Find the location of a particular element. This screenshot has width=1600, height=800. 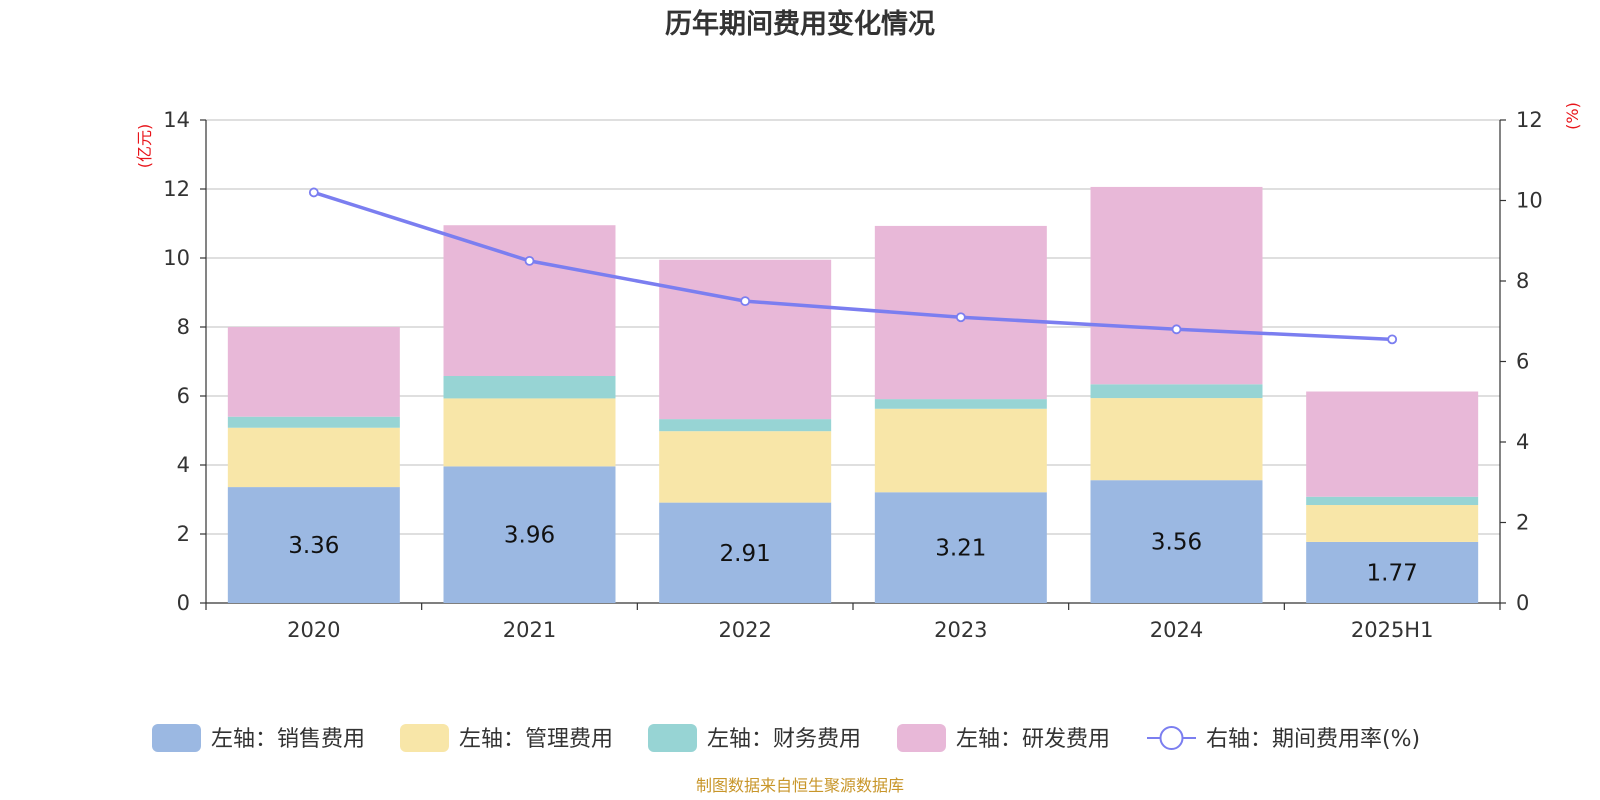

legend-label: 左轴：研发费用 is located at coordinates (1033, 739).